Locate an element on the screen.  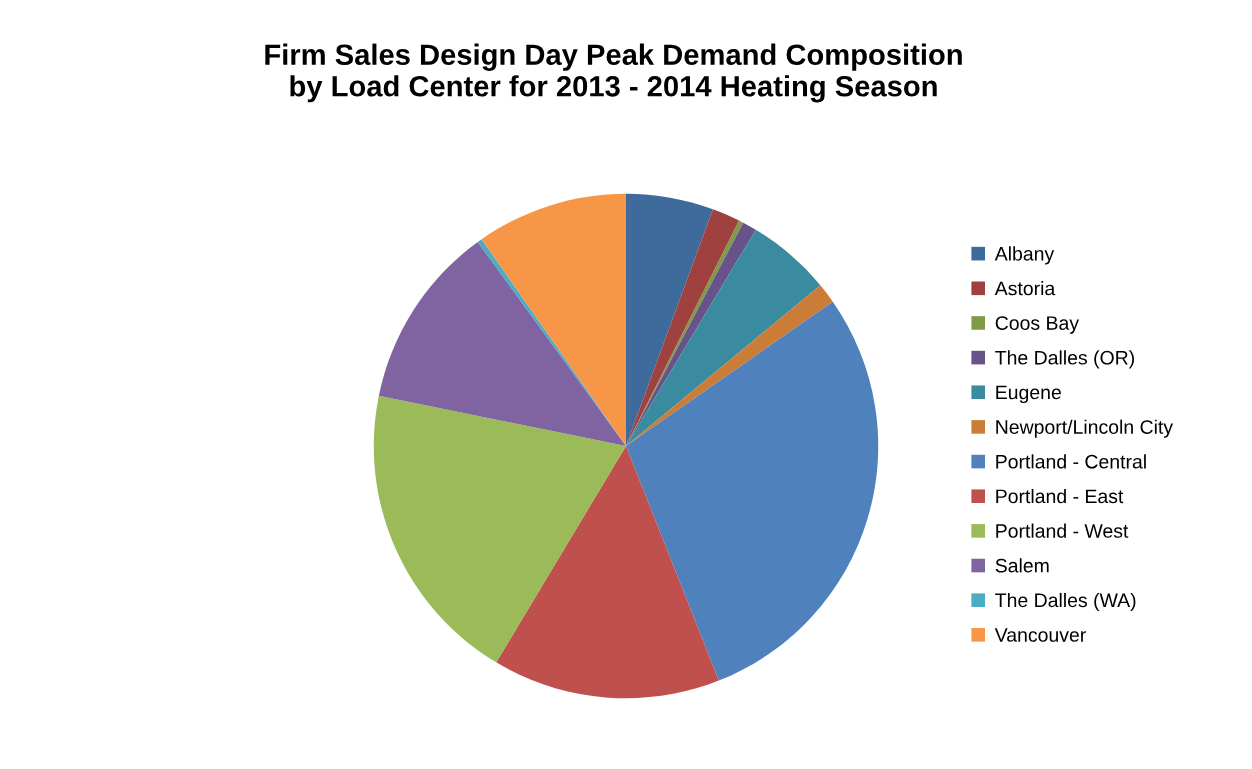
legend-label: Newport/Lincoln City is located at coordinates (1085, 428).